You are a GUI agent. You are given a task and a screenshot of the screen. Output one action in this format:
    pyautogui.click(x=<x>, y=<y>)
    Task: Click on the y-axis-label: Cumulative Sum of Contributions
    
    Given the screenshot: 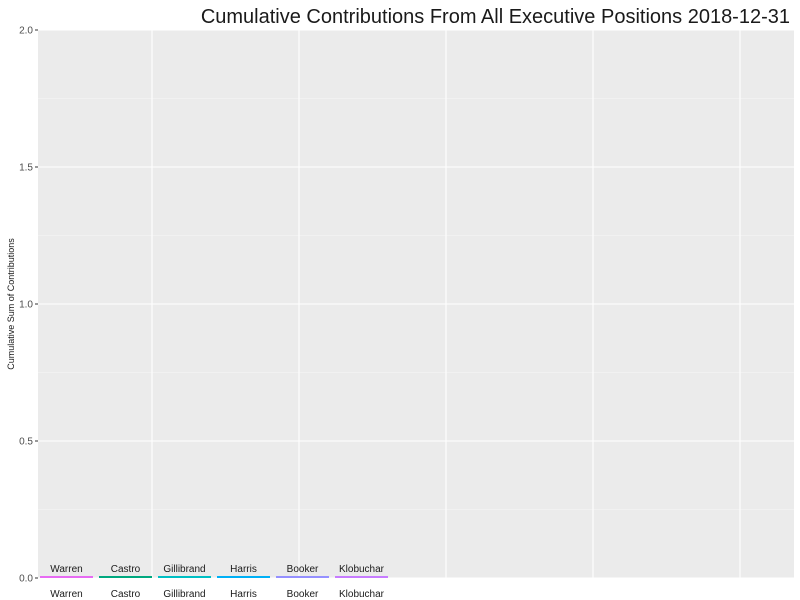 What is the action you would take?
    pyautogui.click(x=11, y=304)
    